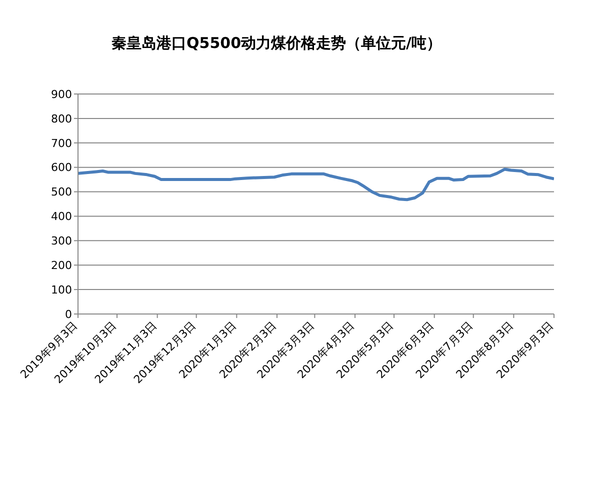 Image resolution: width=603 pixels, height=502 pixels. Describe the element at coordinates (61, 241) in the screenshot. I see `y-tick-label: 300` at that location.